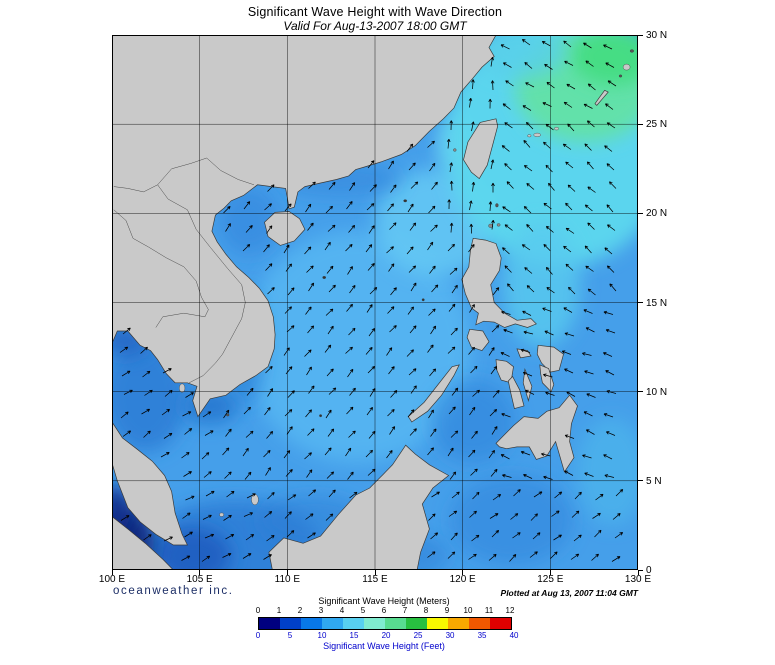 Image resolution: width=775 pixels, height=665 pixels. Describe the element at coordinates (649, 570) in the screenshot. I see `lat-tick-label: 0` at that location.